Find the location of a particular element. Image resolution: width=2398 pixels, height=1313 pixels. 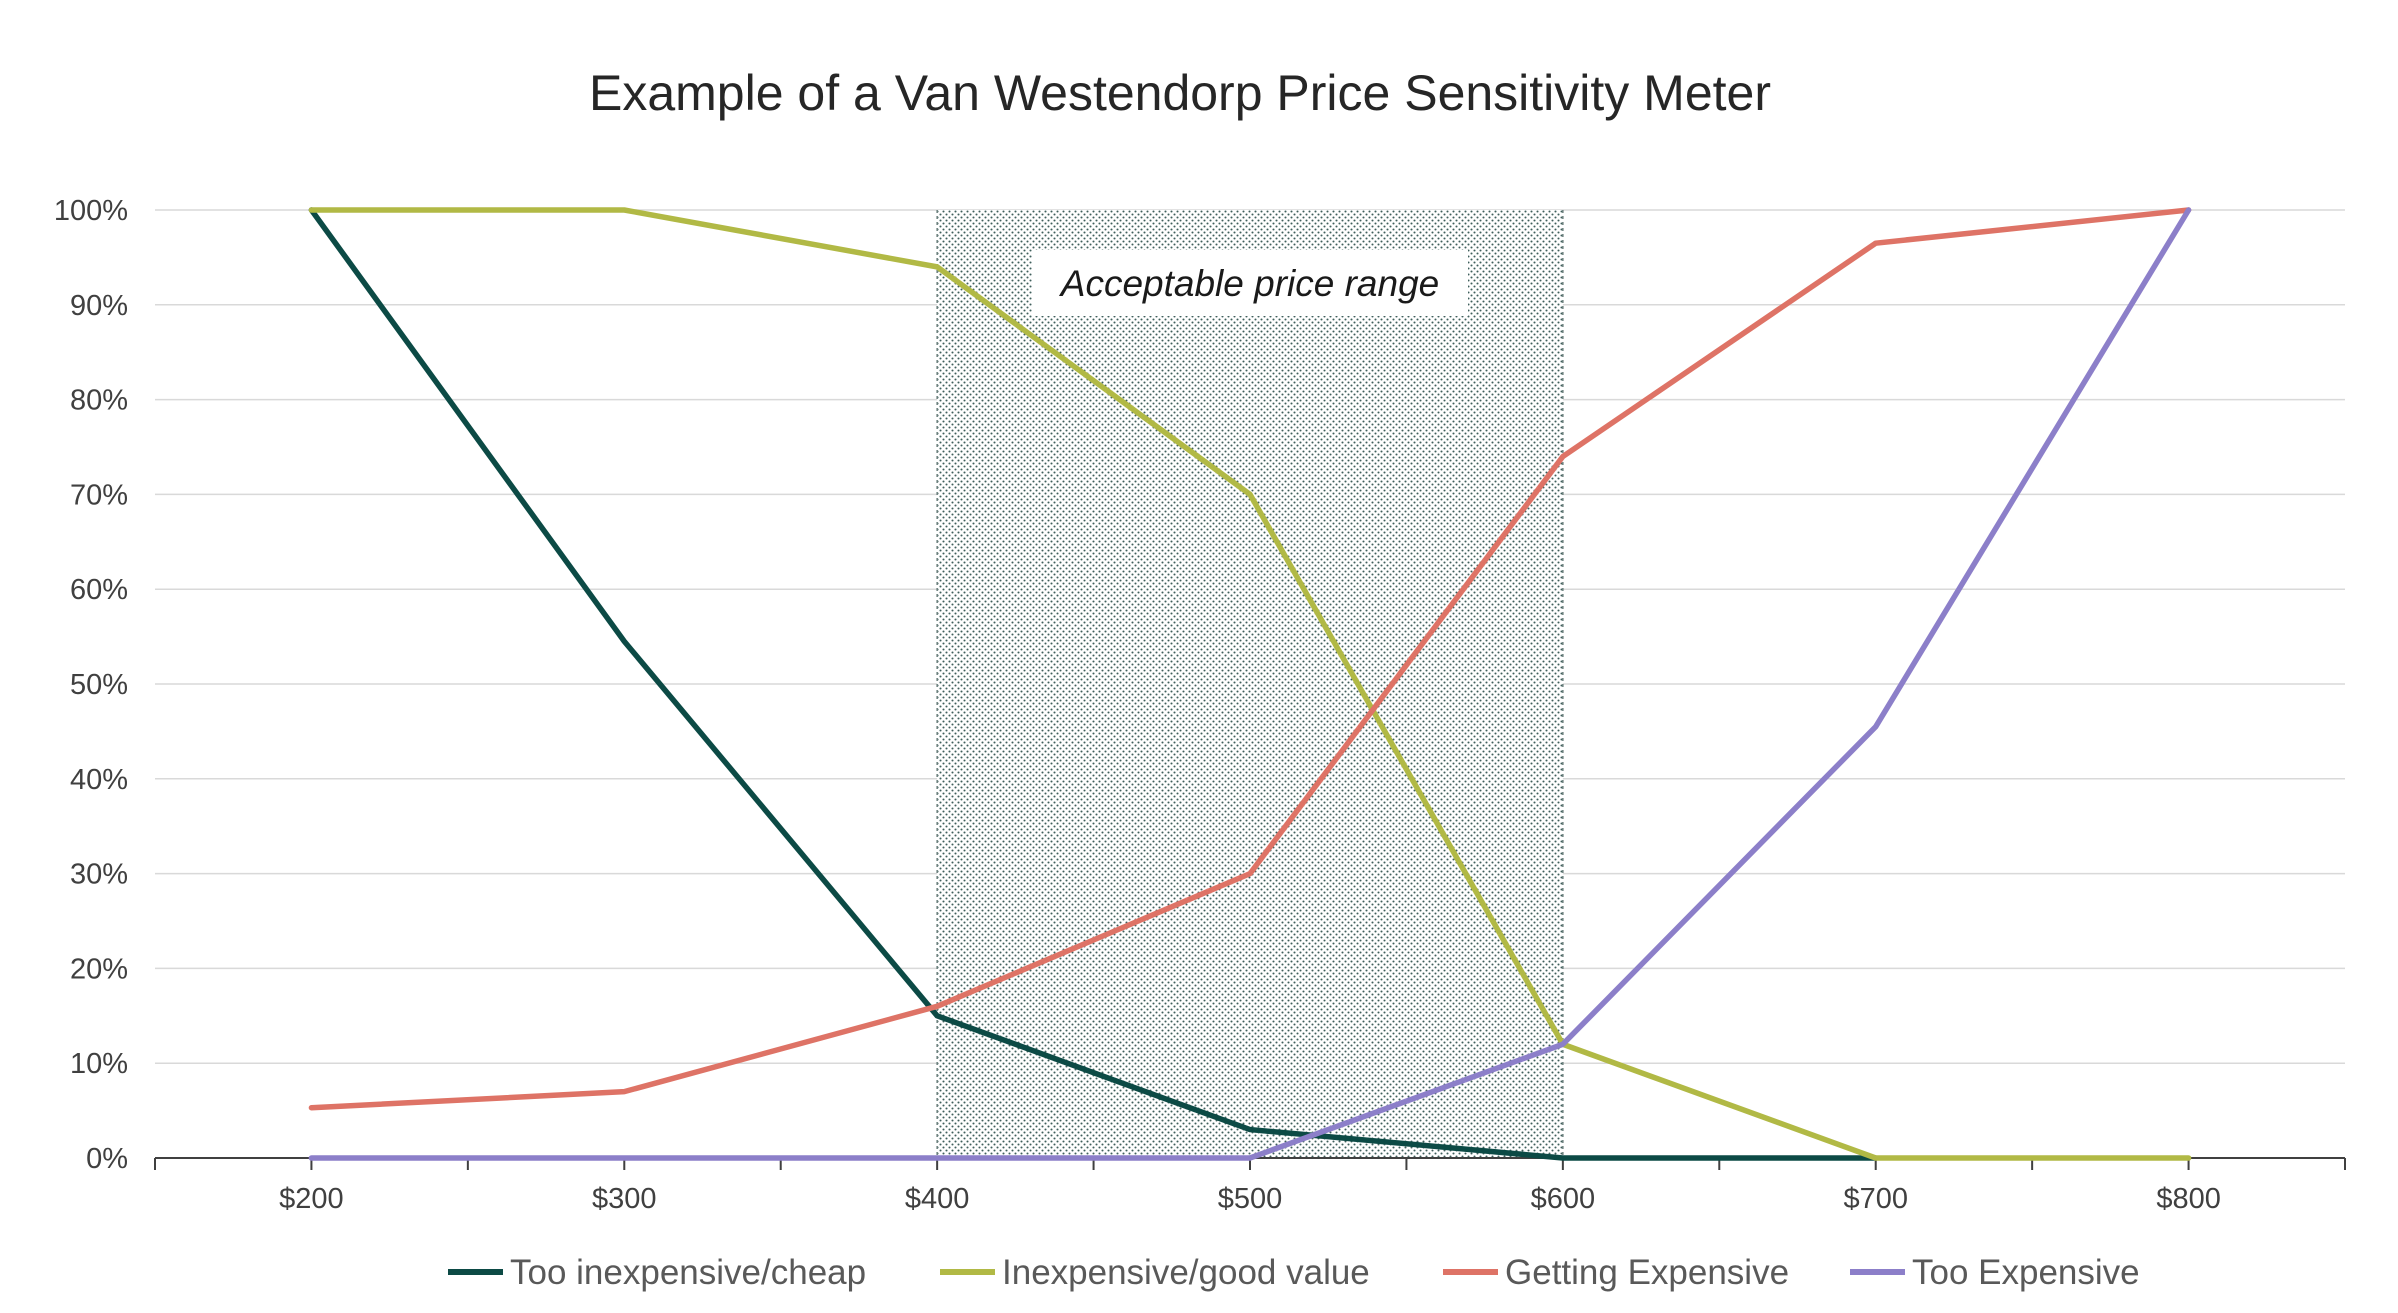

x-tick-label: $300 is located at coordinates (624, 1199).